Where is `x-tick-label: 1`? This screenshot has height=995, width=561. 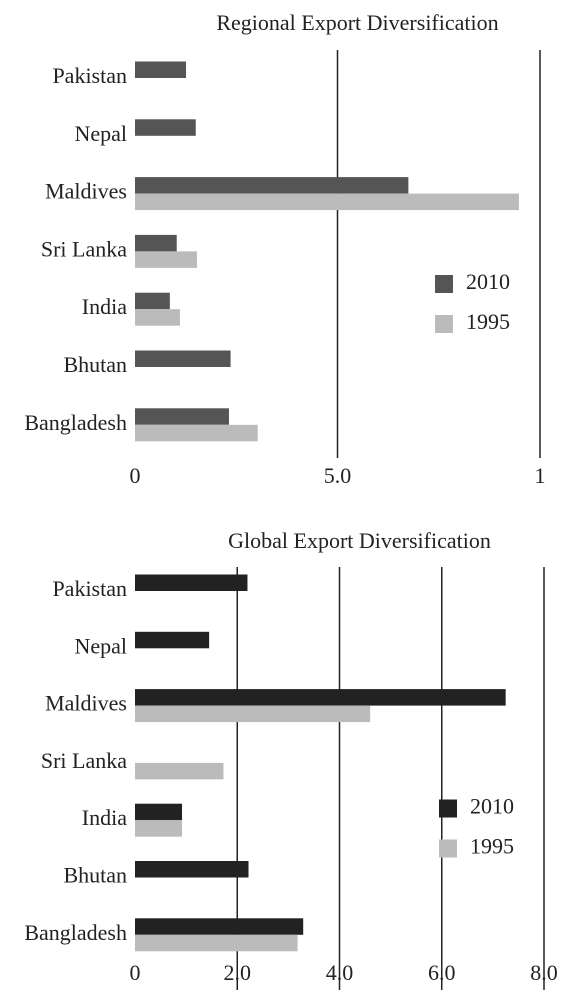 x-tick-label: 1 is located at coordinates (540, 475).